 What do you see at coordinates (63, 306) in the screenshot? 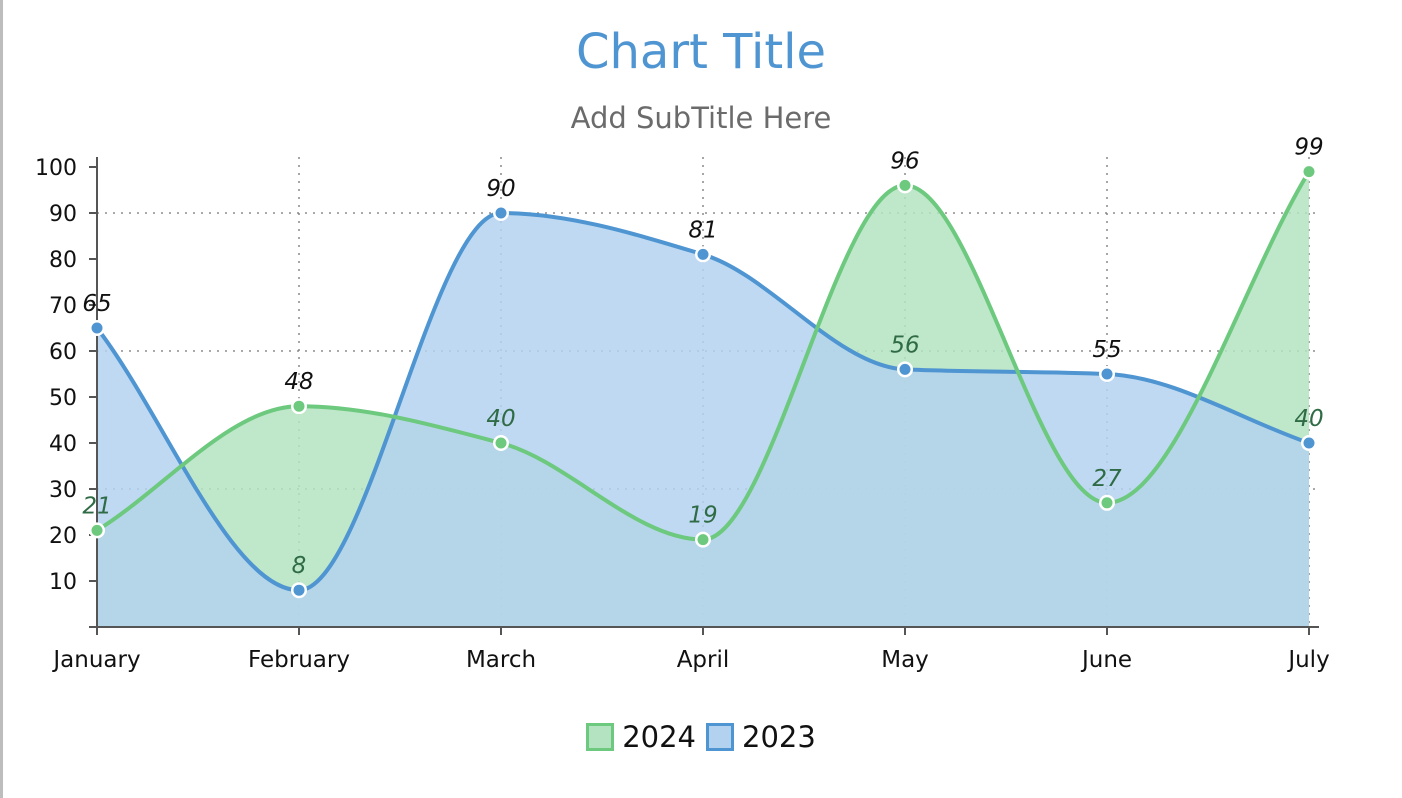
I see `y-tick-label: 70` at bounding box center [63, 306].